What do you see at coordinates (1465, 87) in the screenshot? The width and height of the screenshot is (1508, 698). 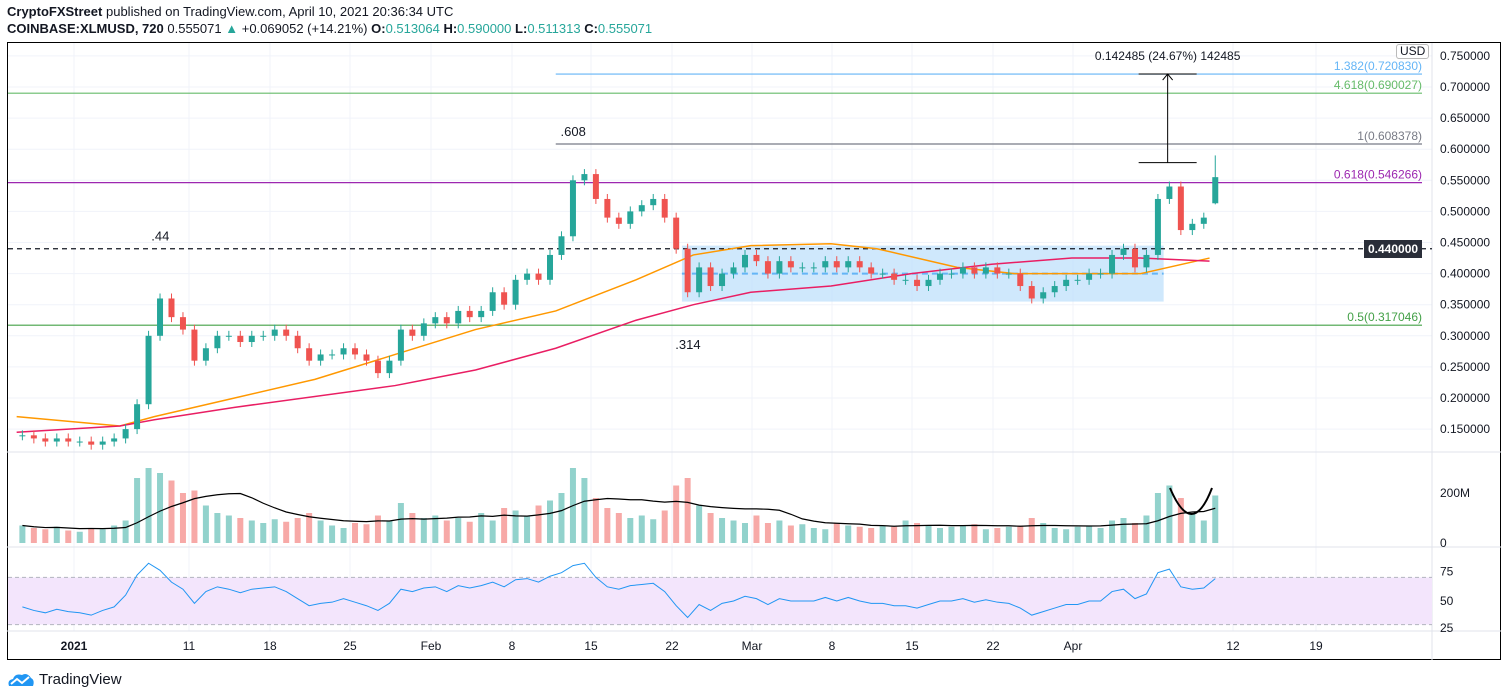 I see `price-tick-label: 0.700000` at bounding box center [1465, 87].